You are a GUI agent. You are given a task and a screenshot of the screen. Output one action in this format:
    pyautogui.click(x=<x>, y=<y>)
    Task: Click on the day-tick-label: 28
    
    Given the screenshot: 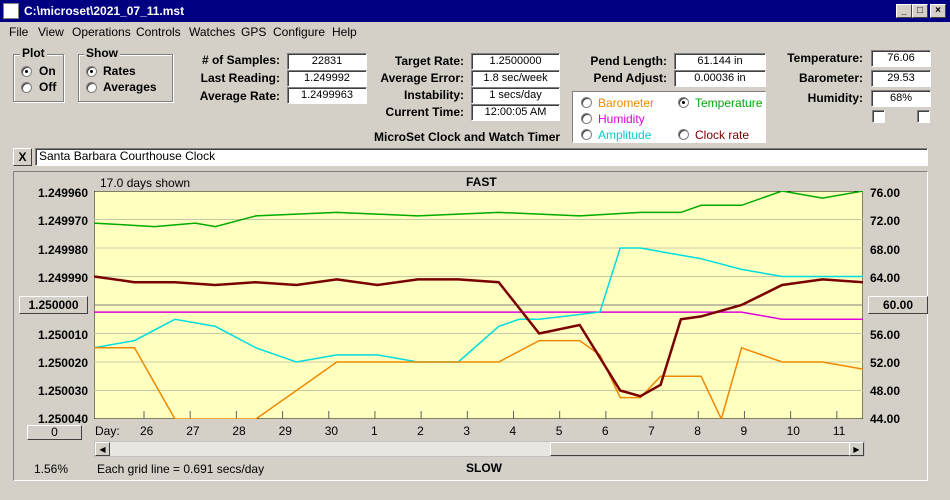 What is the action you would take?
    pyautogui.click(x=239, y=431)
    